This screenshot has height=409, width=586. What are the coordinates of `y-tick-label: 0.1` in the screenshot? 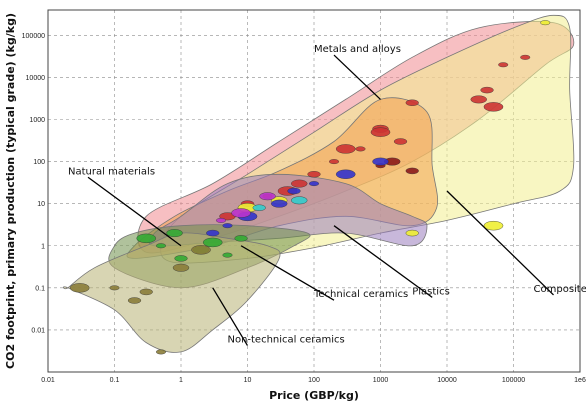 It's located at (40, 288).